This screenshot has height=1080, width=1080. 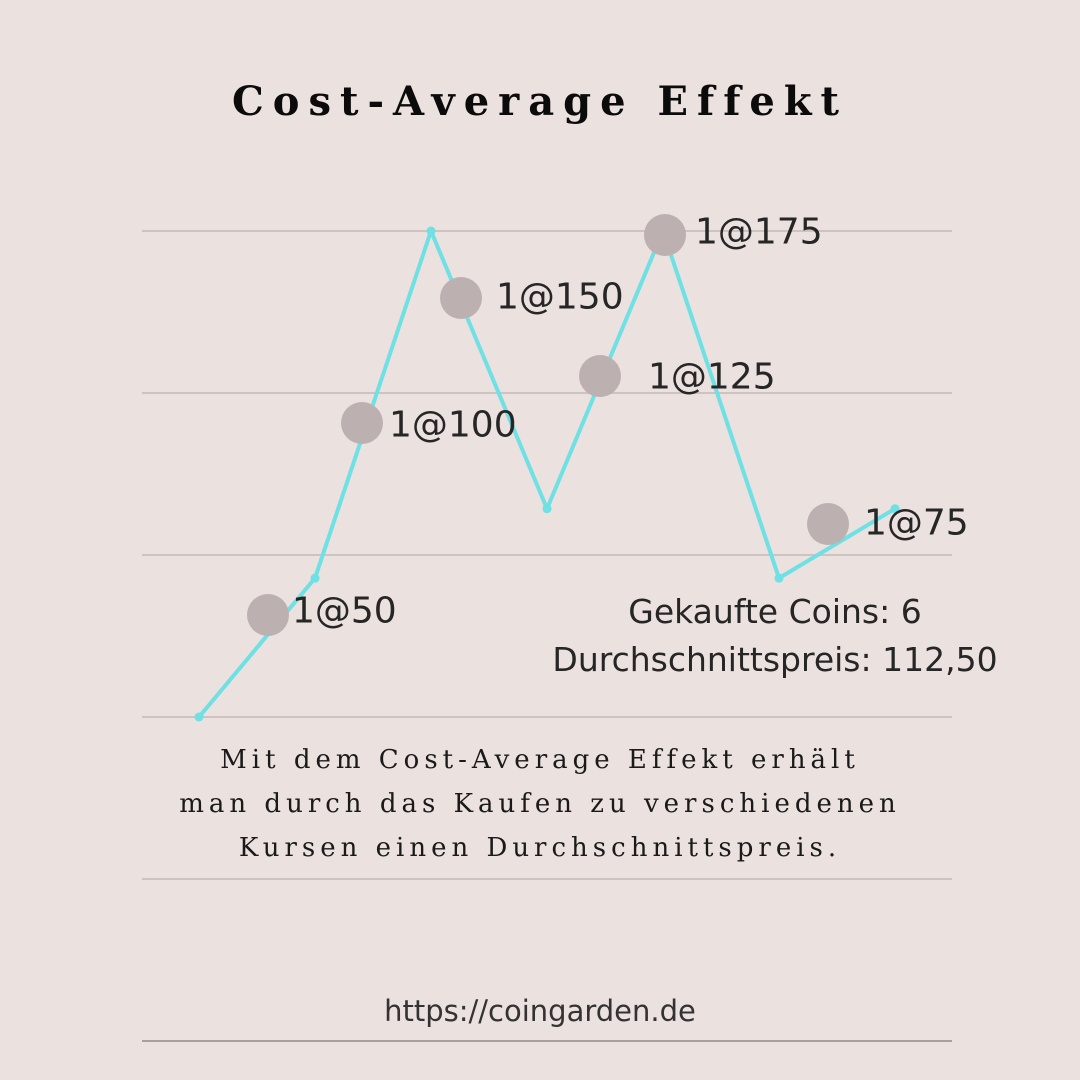 What do you see at coordinates (540, 1011) in the screenshot?
I see `website-link: https://coingarden.de` at bounding box center [540, 1011].